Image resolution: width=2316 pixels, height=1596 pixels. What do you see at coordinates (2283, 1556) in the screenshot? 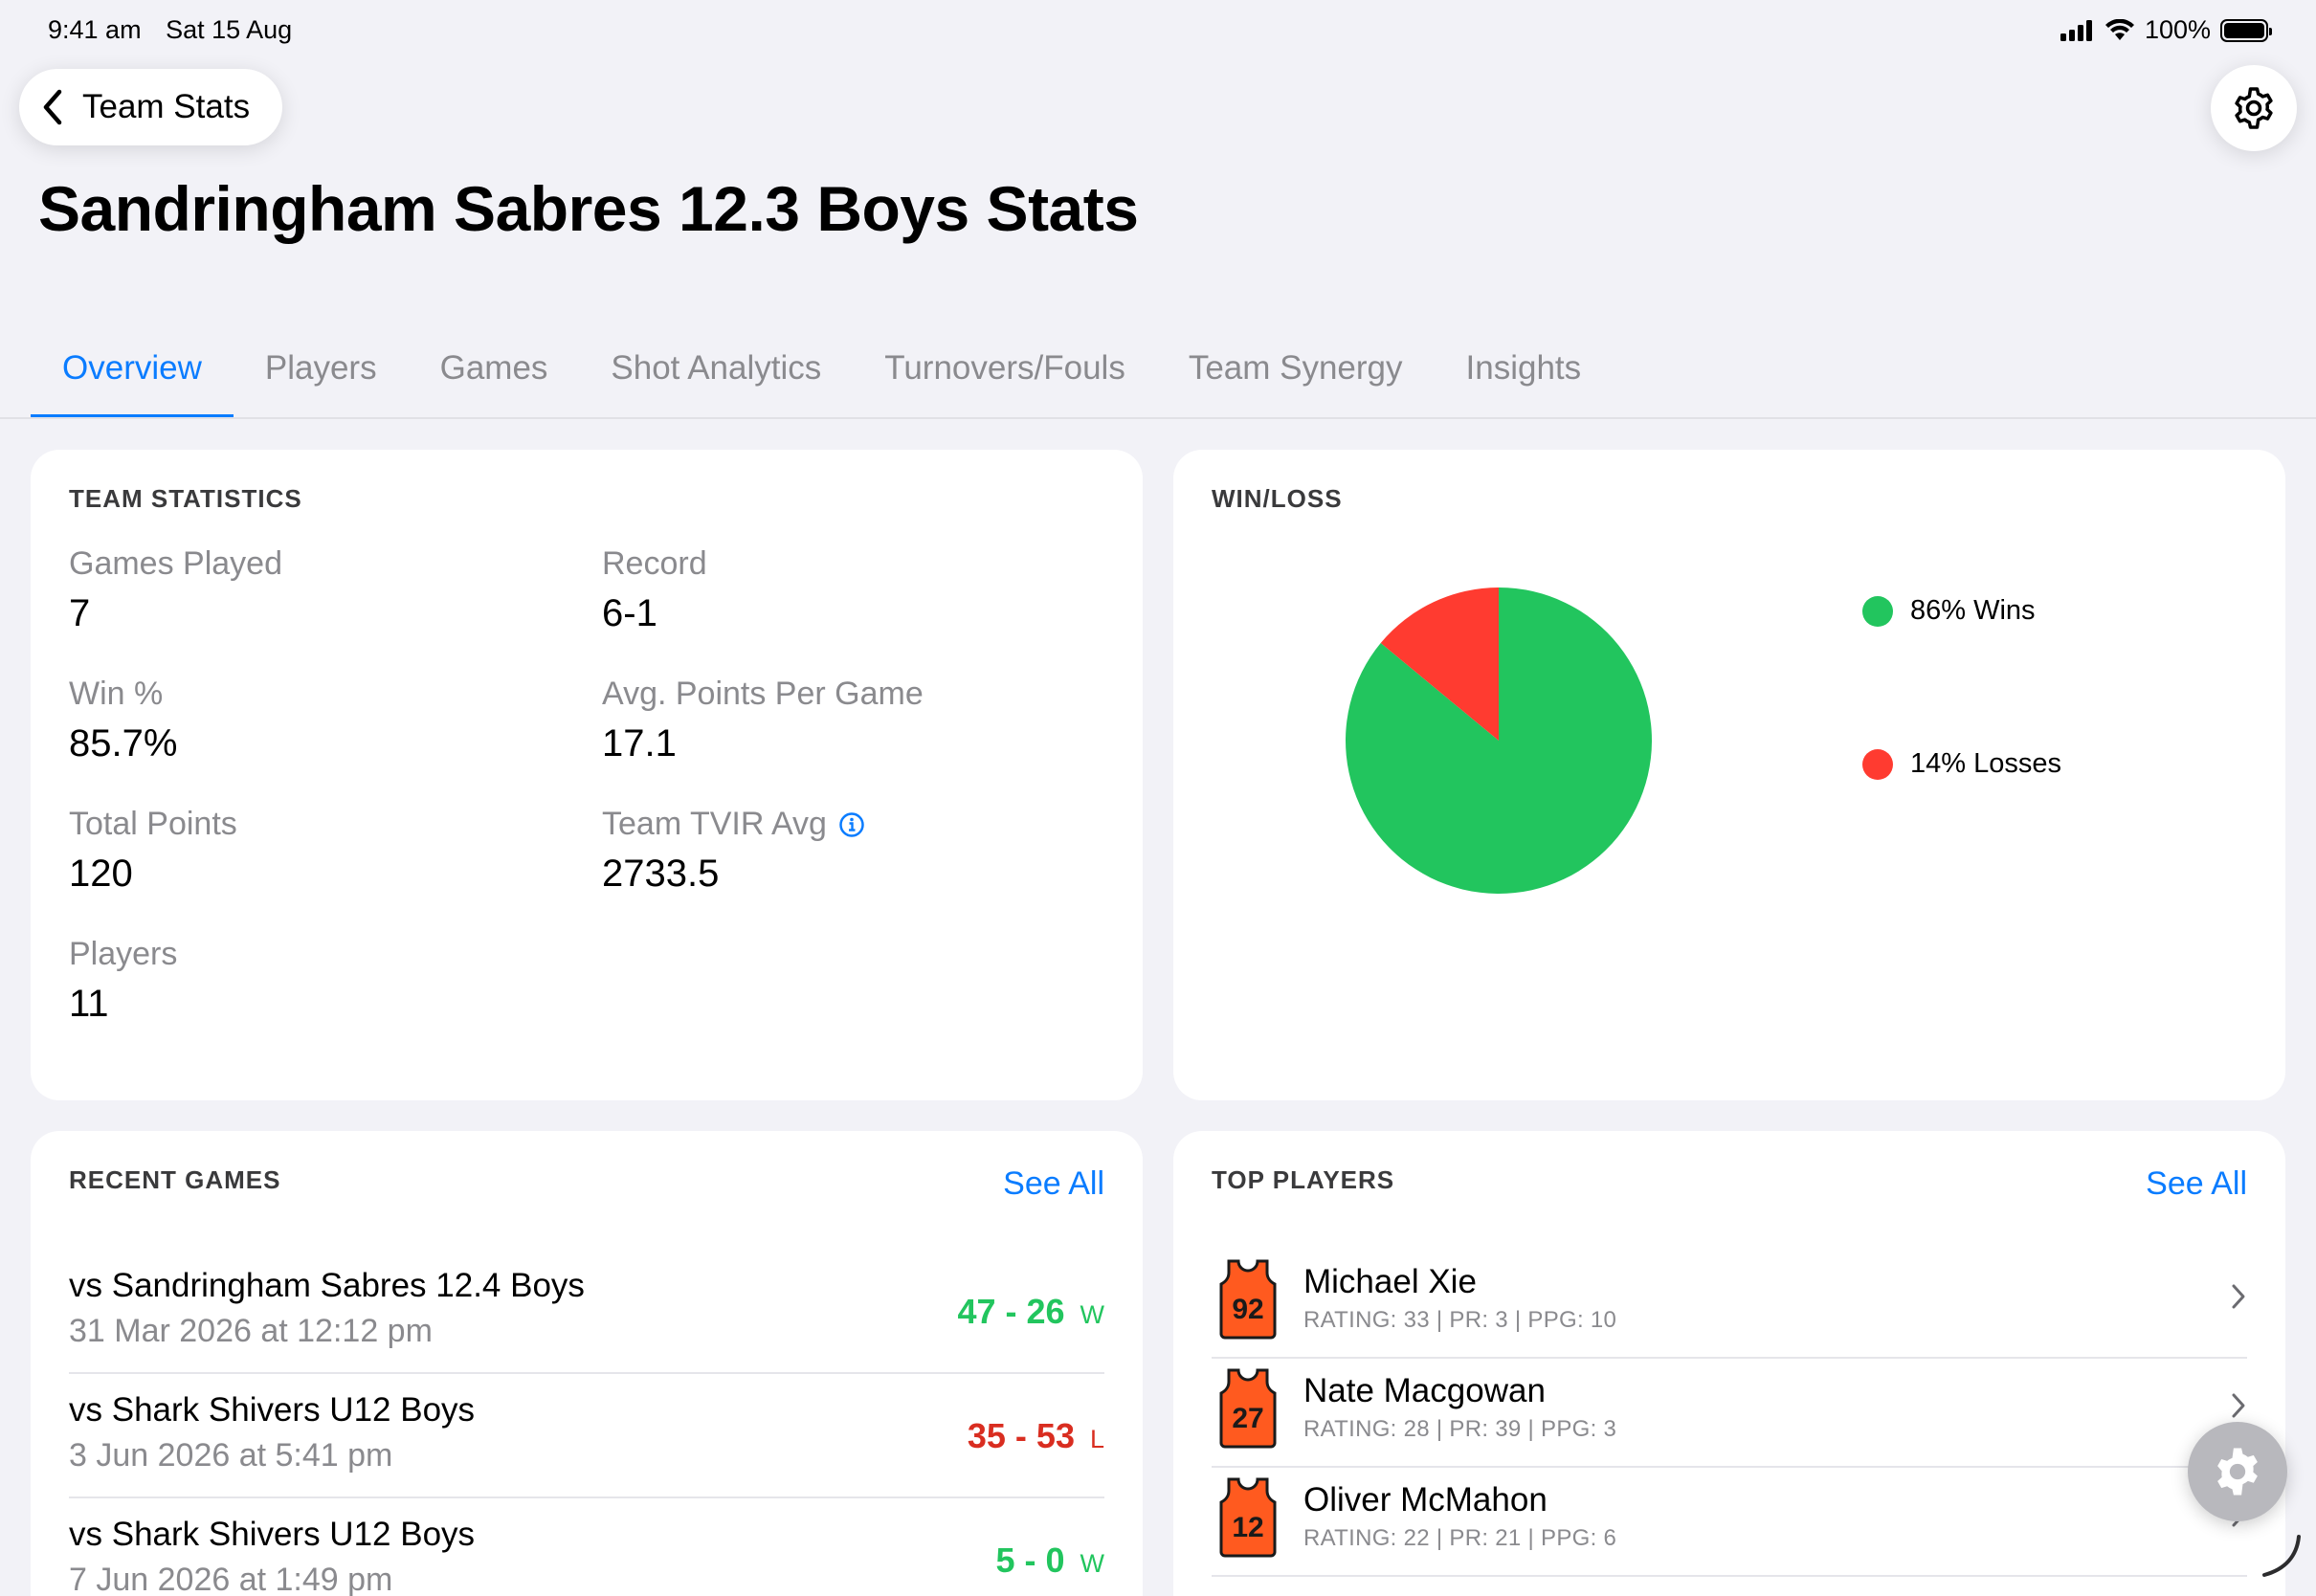
I see `resize-handle-icon` at bounding box center [2283, 1556].